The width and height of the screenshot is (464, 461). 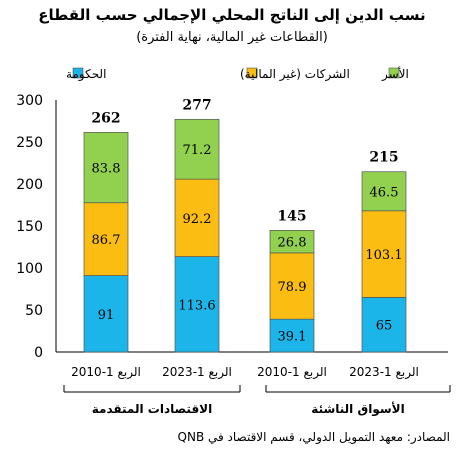 I want to click on data-label: 78.9, so click(x=292, y=287).